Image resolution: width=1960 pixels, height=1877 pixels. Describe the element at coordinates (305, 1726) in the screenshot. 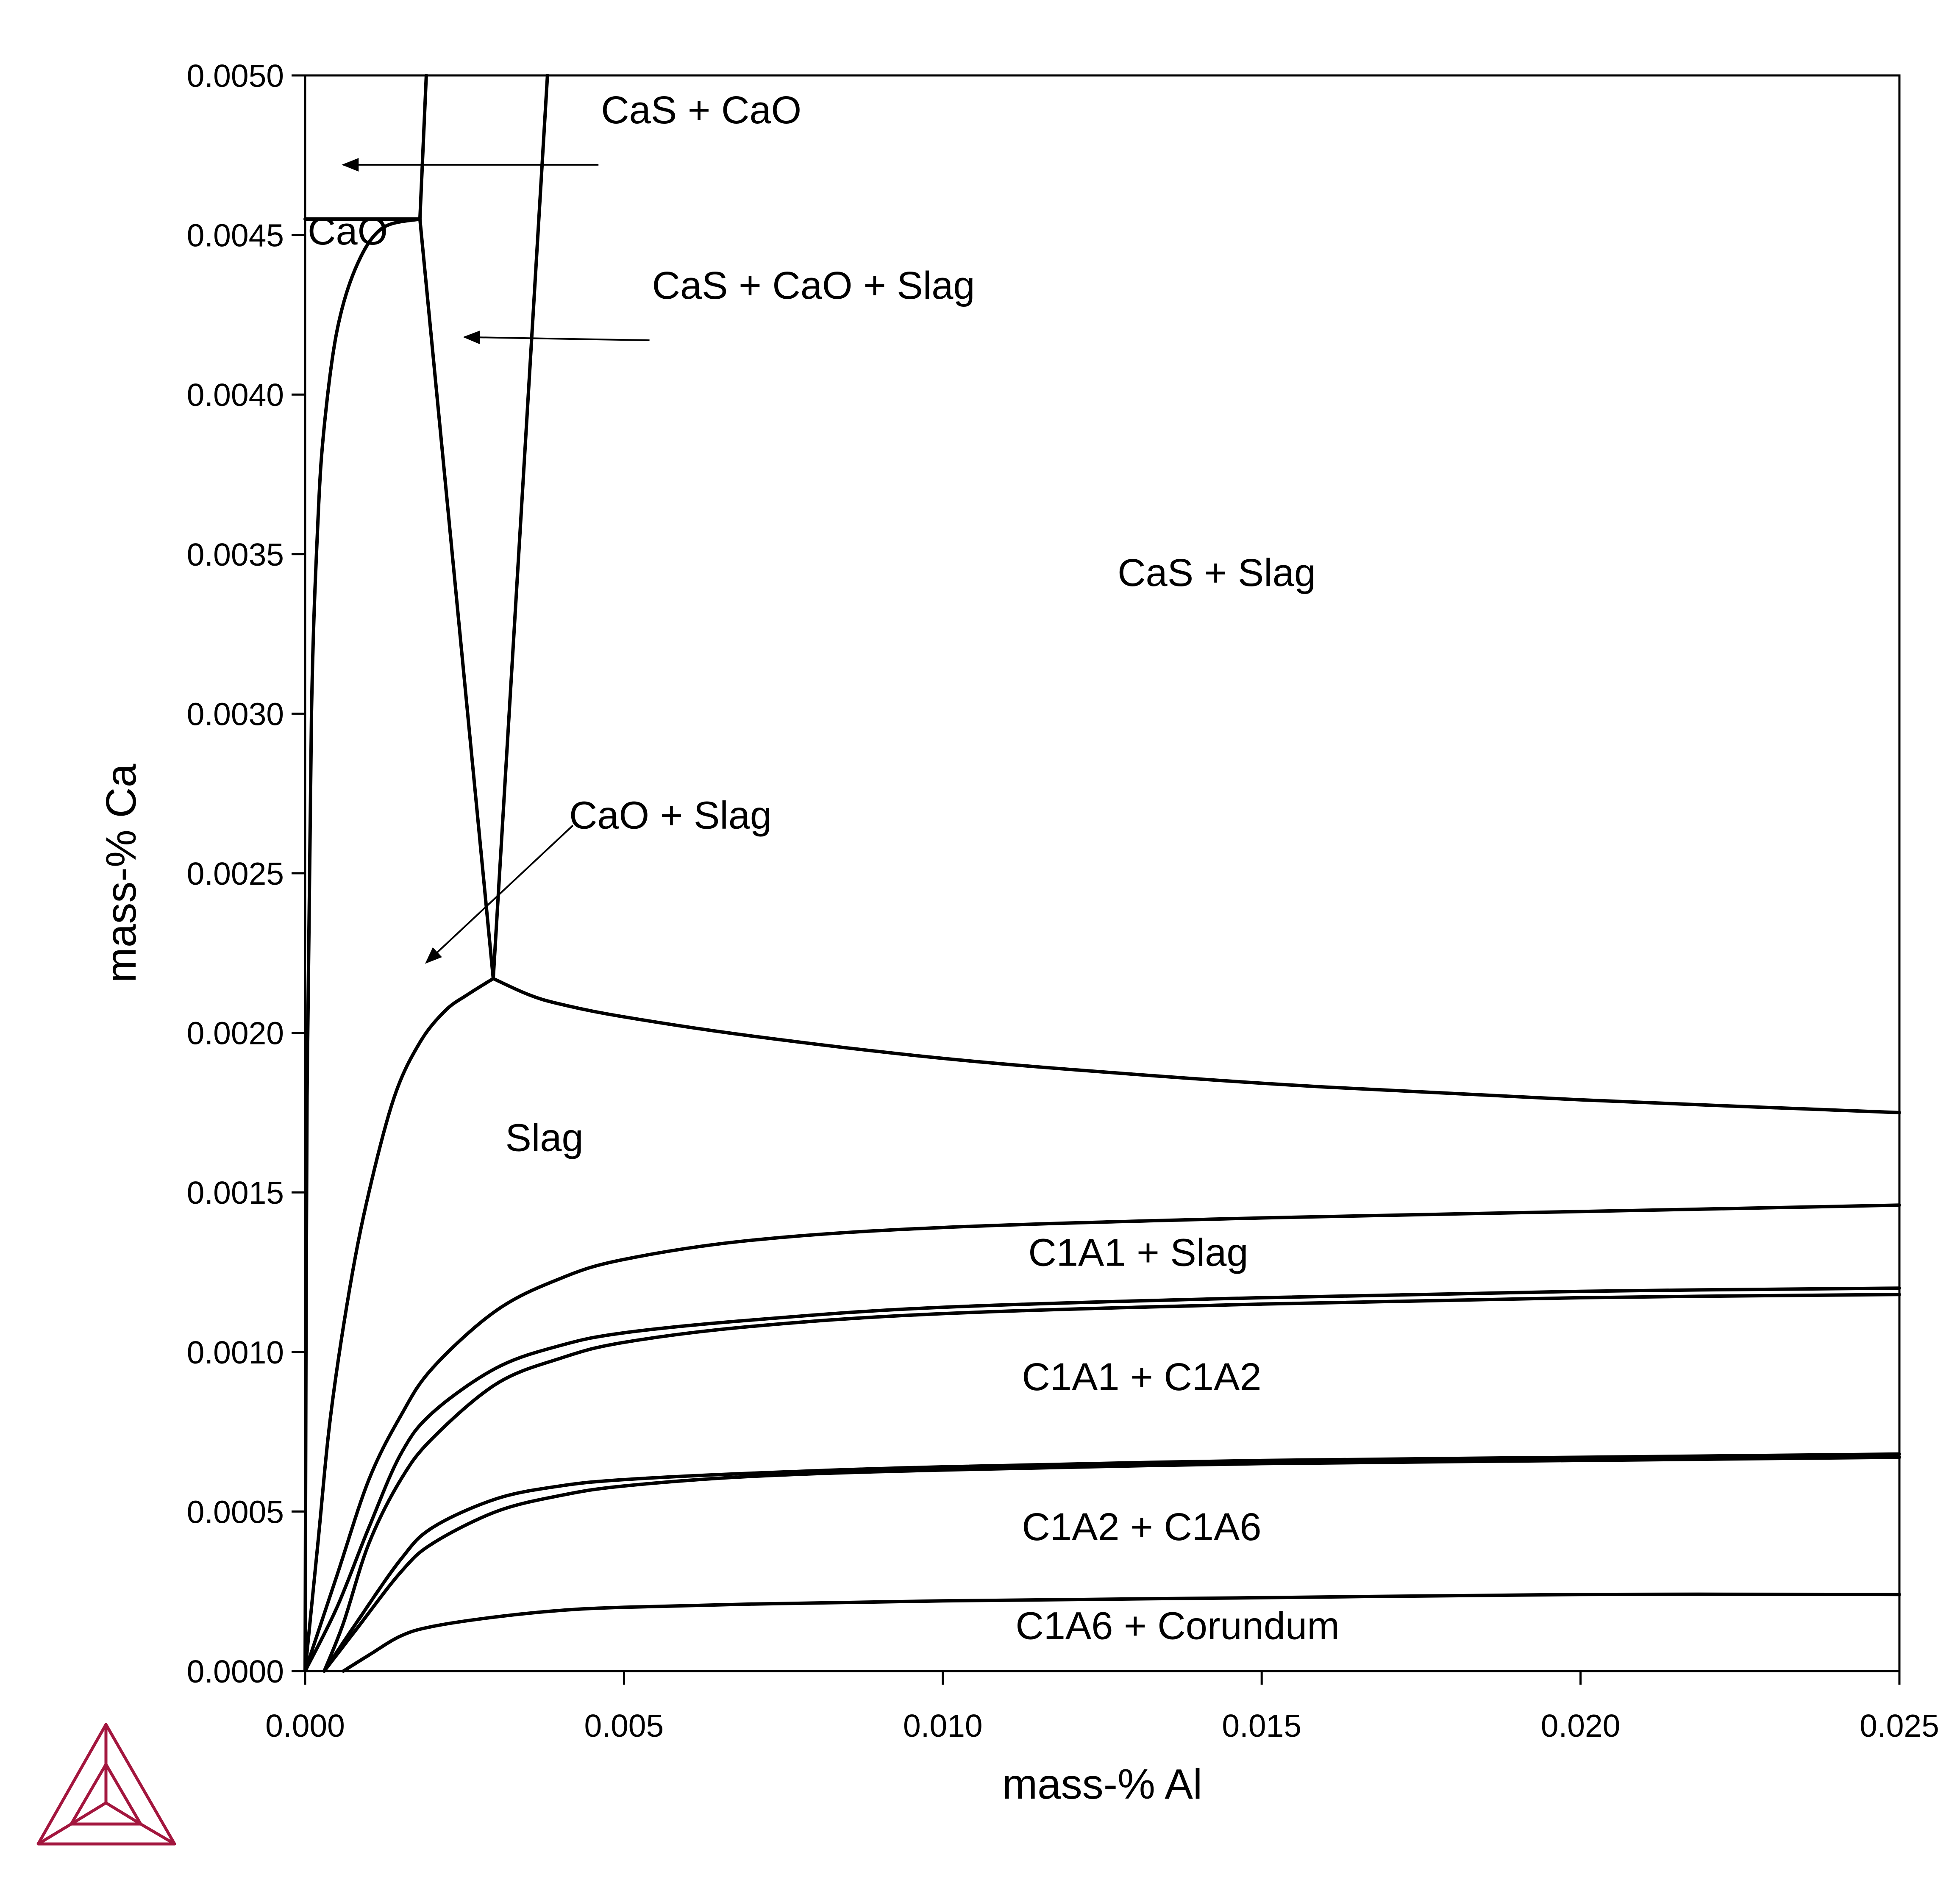

I see `x-tick-label: 0.000` at that location.